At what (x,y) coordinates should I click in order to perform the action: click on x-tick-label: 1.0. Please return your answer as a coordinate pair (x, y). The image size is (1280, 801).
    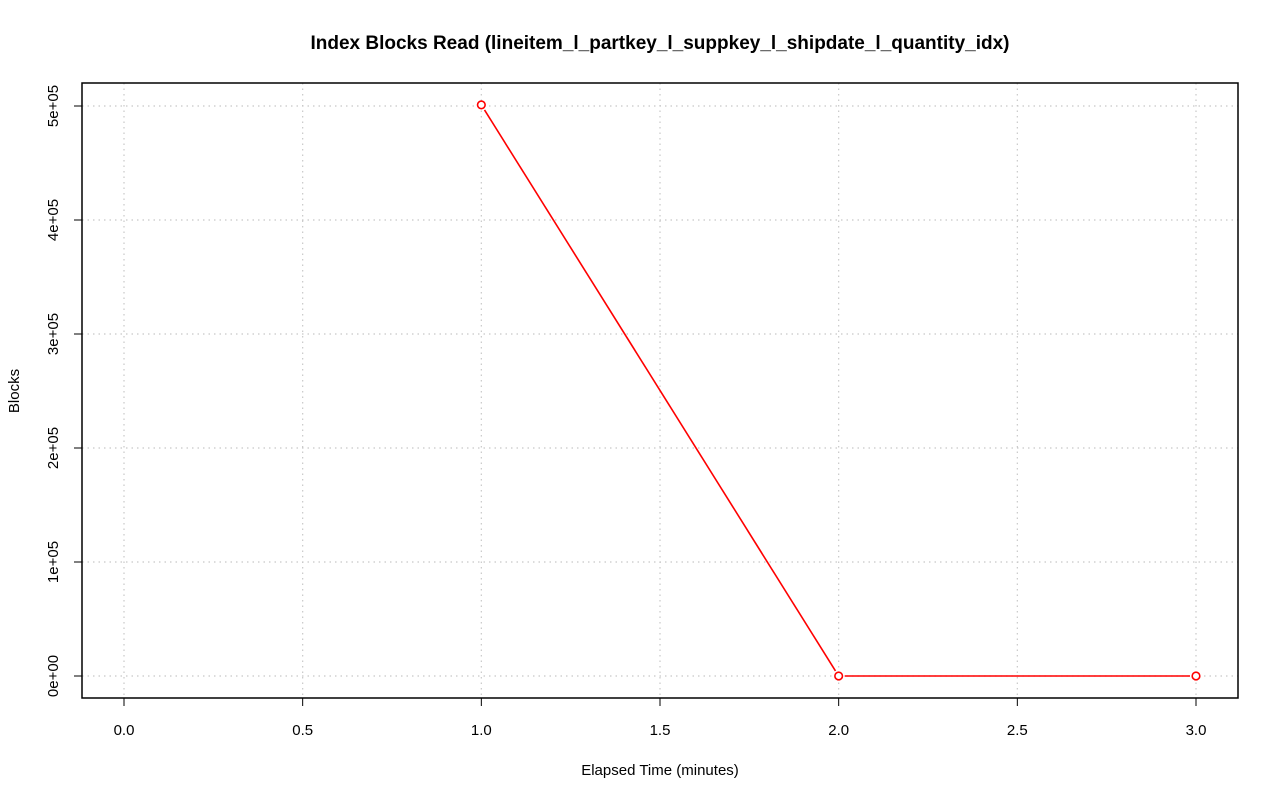
    Looking at the image, I should click on (481, 730).